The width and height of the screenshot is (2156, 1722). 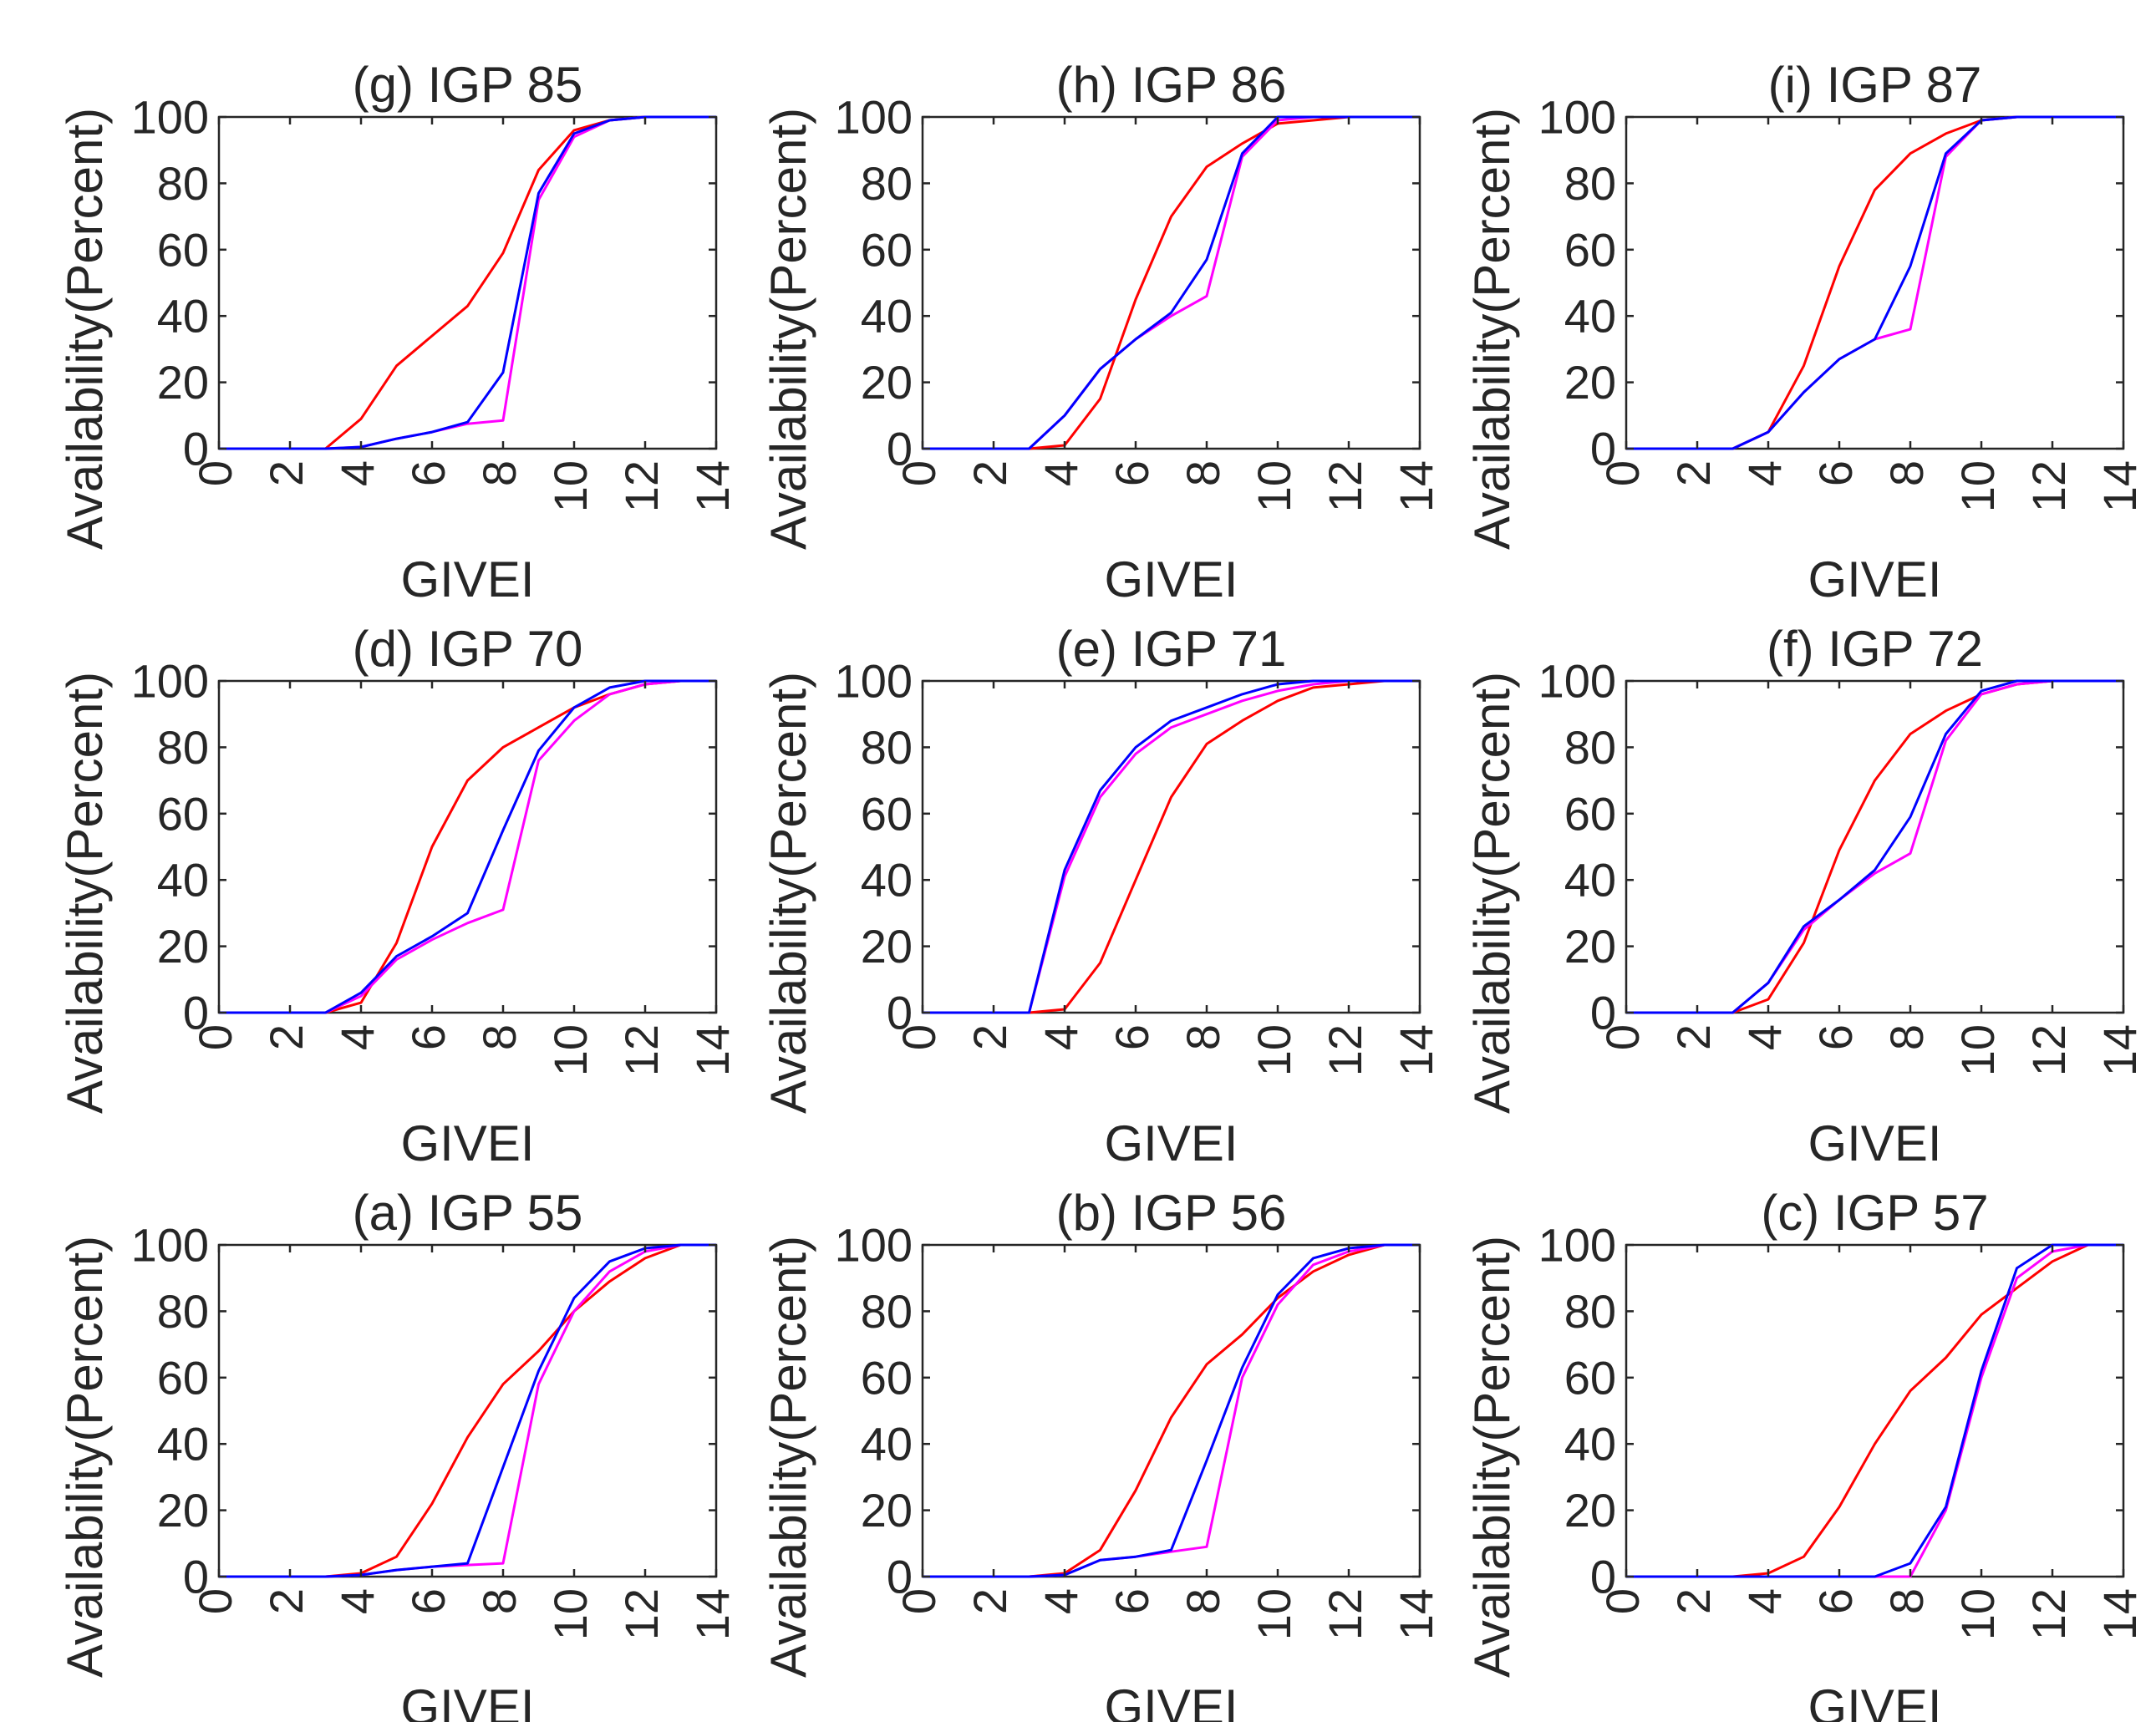 I want to click on chart-title: (c) IGP 57, so click(x=1874, y=1213).